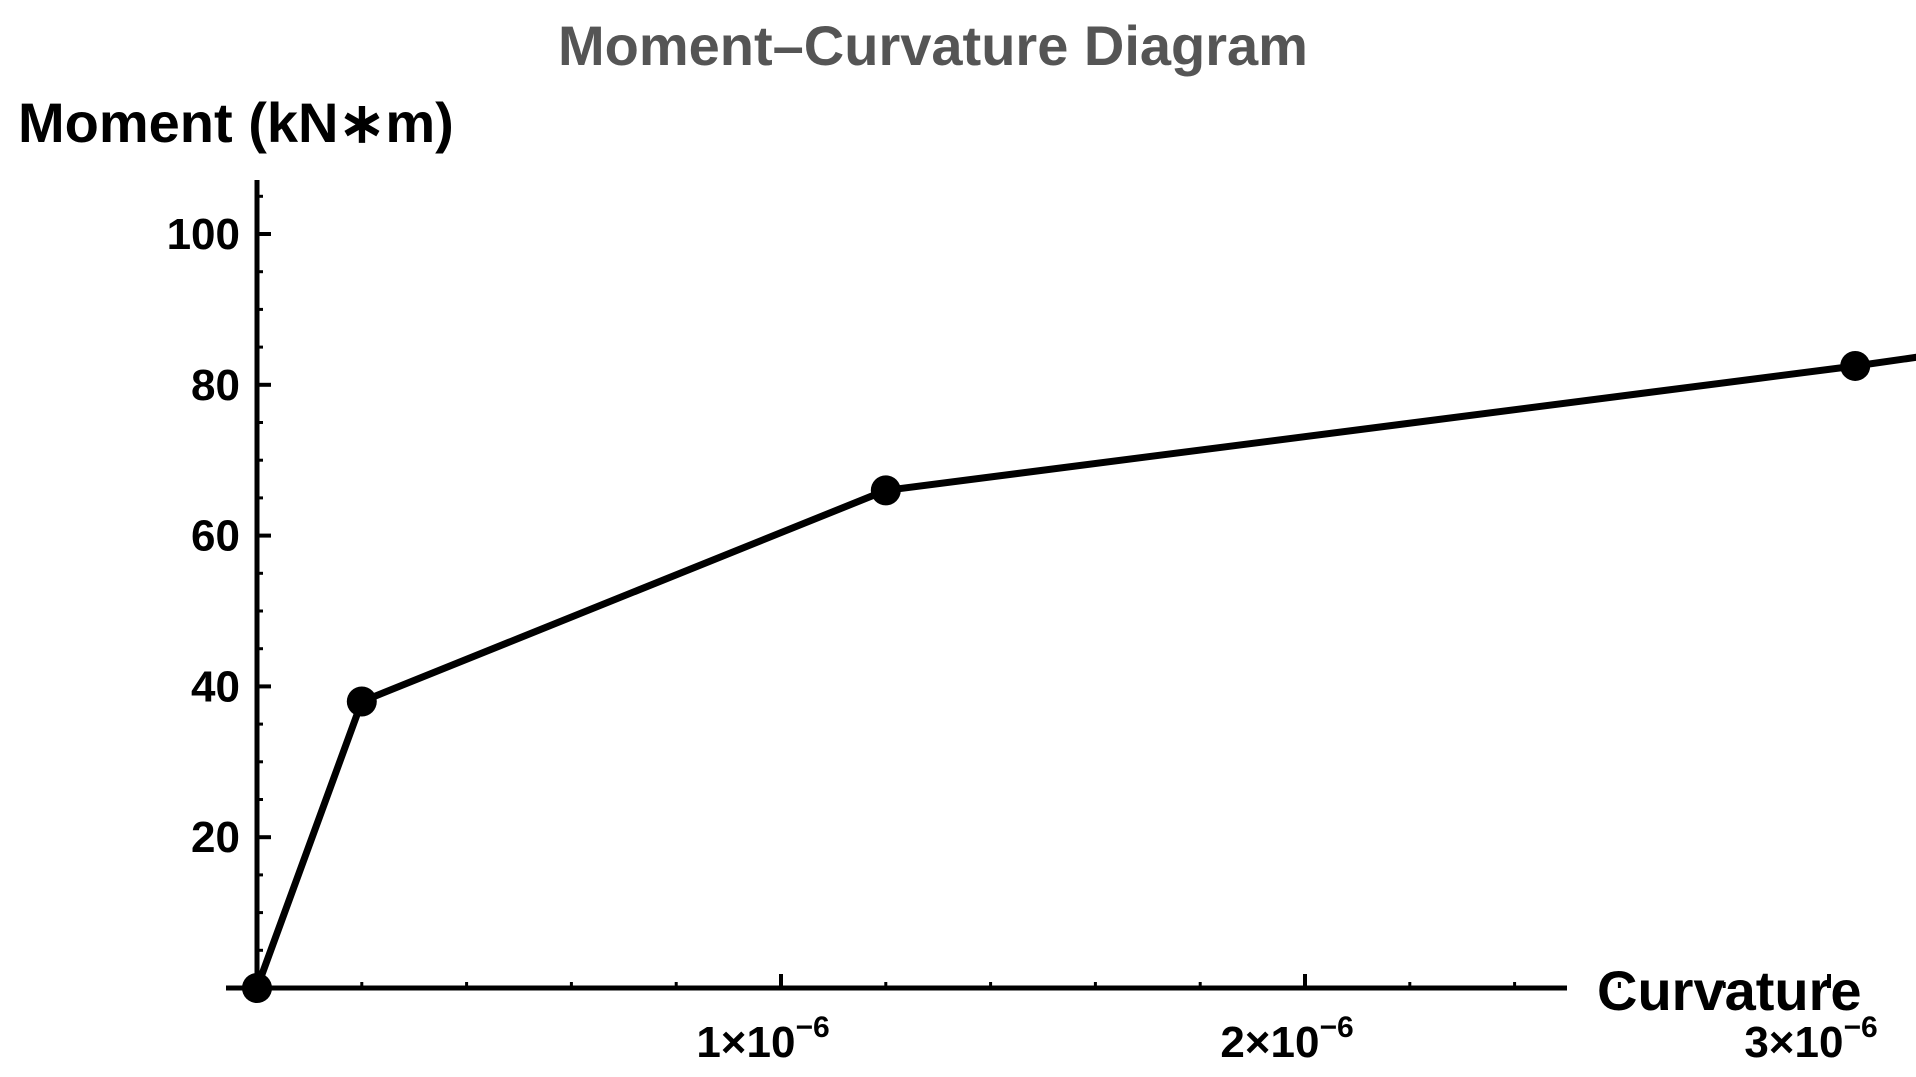 This screenshot has height=1077, width=1916. What do you see at coordinates (215, 686) in the screenshot?
I see `y-tick-label: 40` at bounding box center [215, 686].